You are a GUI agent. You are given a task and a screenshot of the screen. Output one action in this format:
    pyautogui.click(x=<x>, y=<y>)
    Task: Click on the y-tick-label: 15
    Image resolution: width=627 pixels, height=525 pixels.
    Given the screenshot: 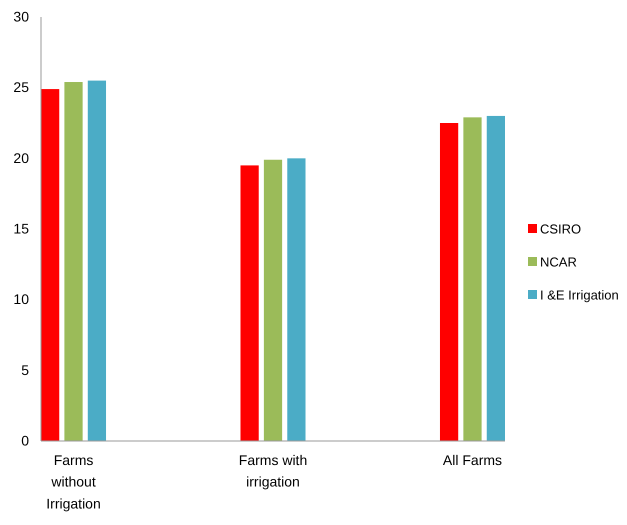 What is the action you would take?
    pyautogui.click(x=21, y=228)
    